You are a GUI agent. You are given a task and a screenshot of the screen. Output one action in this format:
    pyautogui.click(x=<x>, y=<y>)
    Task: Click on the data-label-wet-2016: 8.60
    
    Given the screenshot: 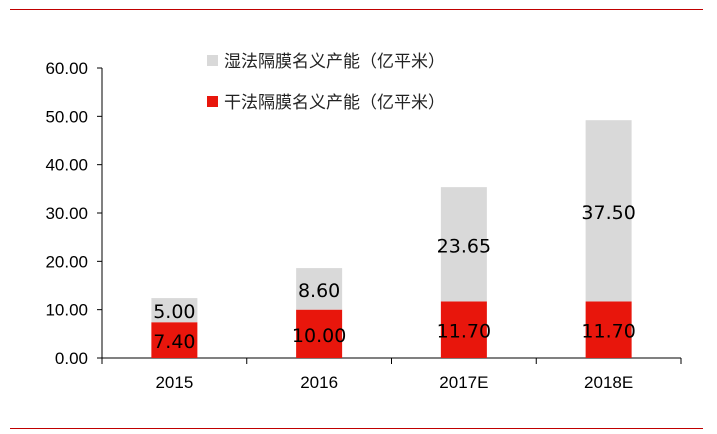 What is the action you would take?
    pyautogui.click(x=319, y=291)
    